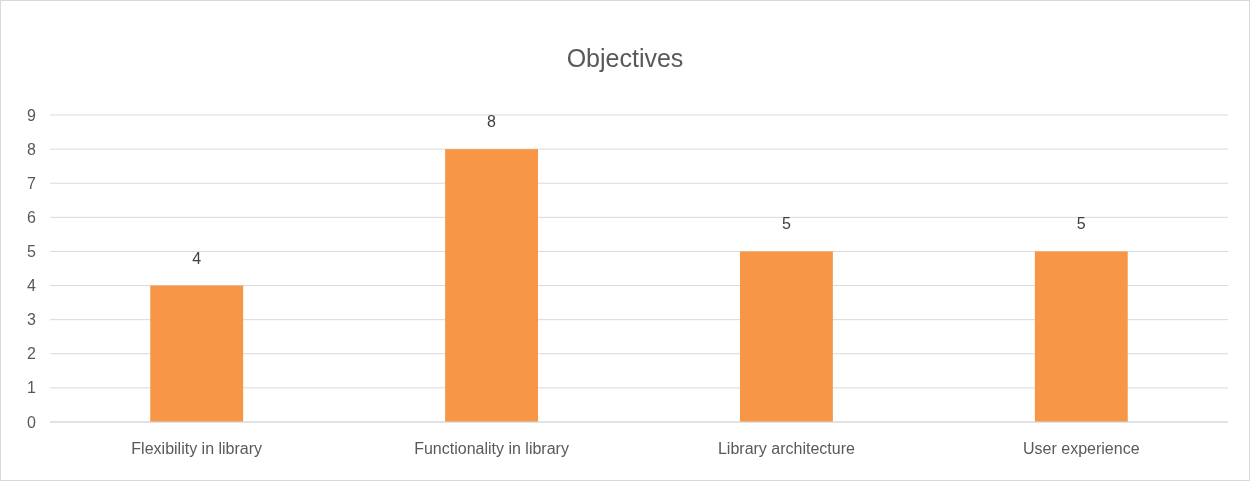 Image resolution: width=1250 pixels, height=481 pixels. I want to click on x-tick-label: Functionality in library, so click(491, 448).